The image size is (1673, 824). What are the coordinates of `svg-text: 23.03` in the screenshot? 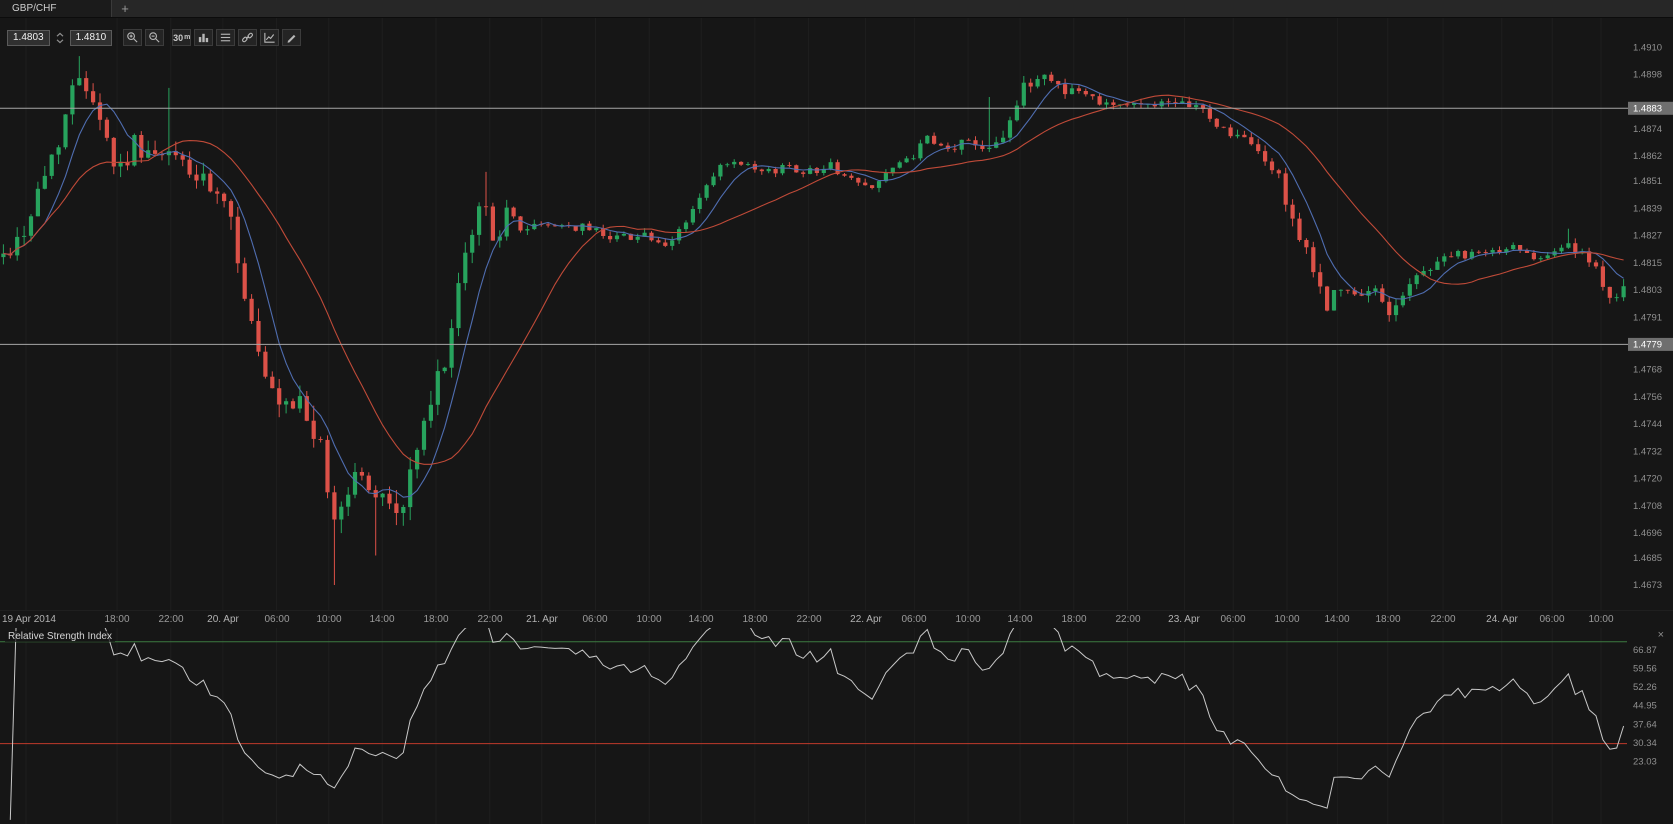 It's located at (1645, 762).